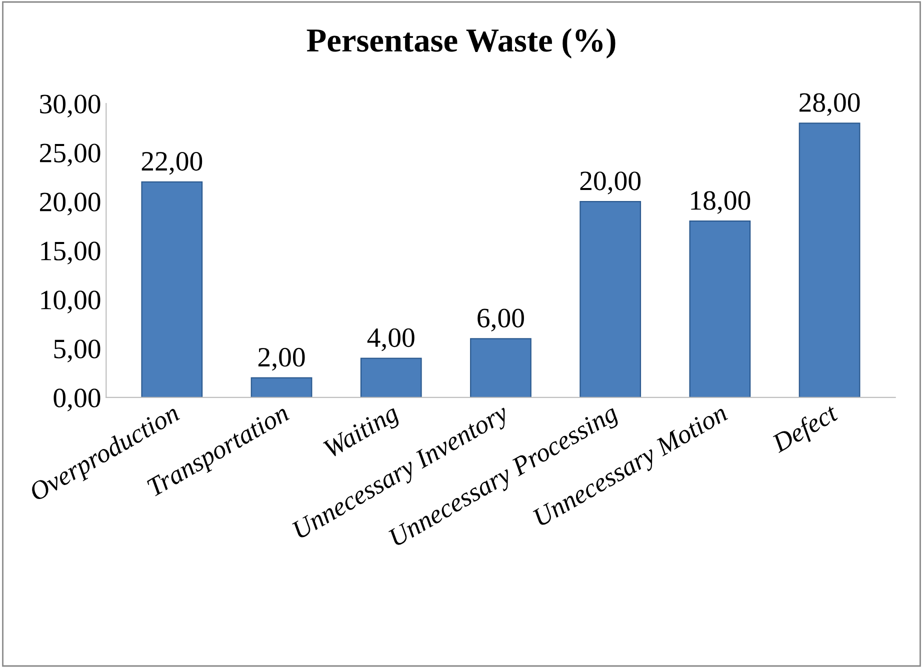  What do you see at coordinates (172, 163) in the screenshot?
I see `data-label: 22,00` at bounding box center [172, 163].